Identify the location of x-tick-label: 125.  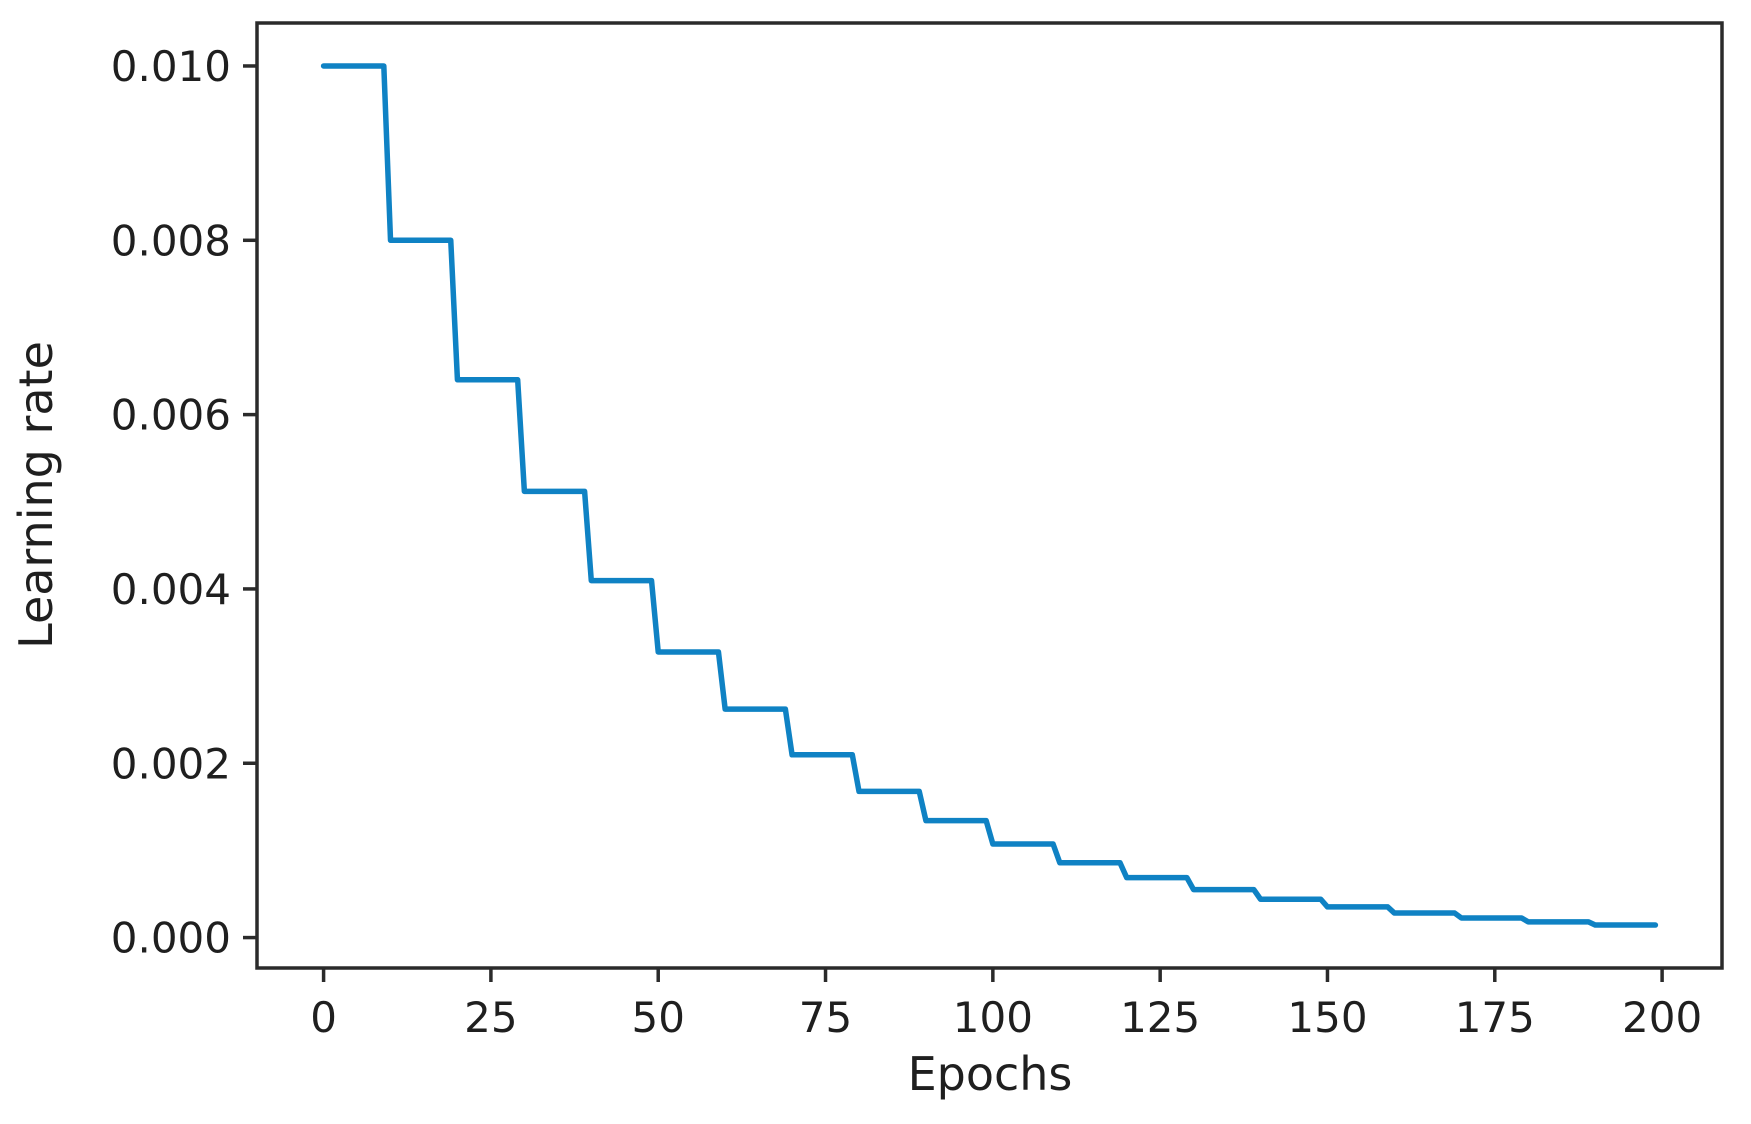
(1160, 1017).